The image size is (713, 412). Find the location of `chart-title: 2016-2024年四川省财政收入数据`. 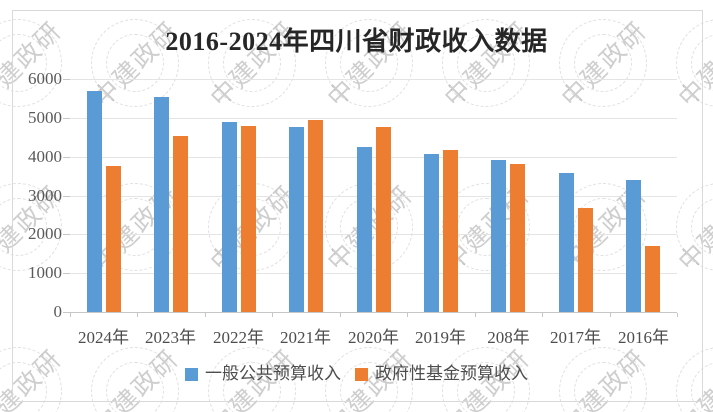

chart-title: 2016-2024年四川省财政收入数据 is located at coordinates (356, 41).